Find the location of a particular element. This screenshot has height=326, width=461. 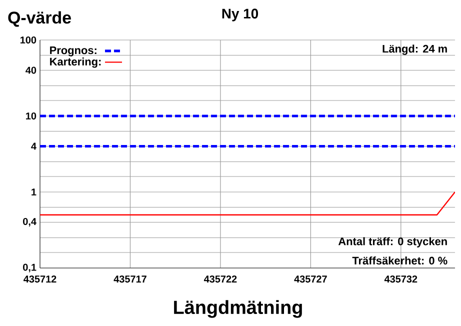

x-axis-title: Längdmätning is located at coordinates (238, 309).